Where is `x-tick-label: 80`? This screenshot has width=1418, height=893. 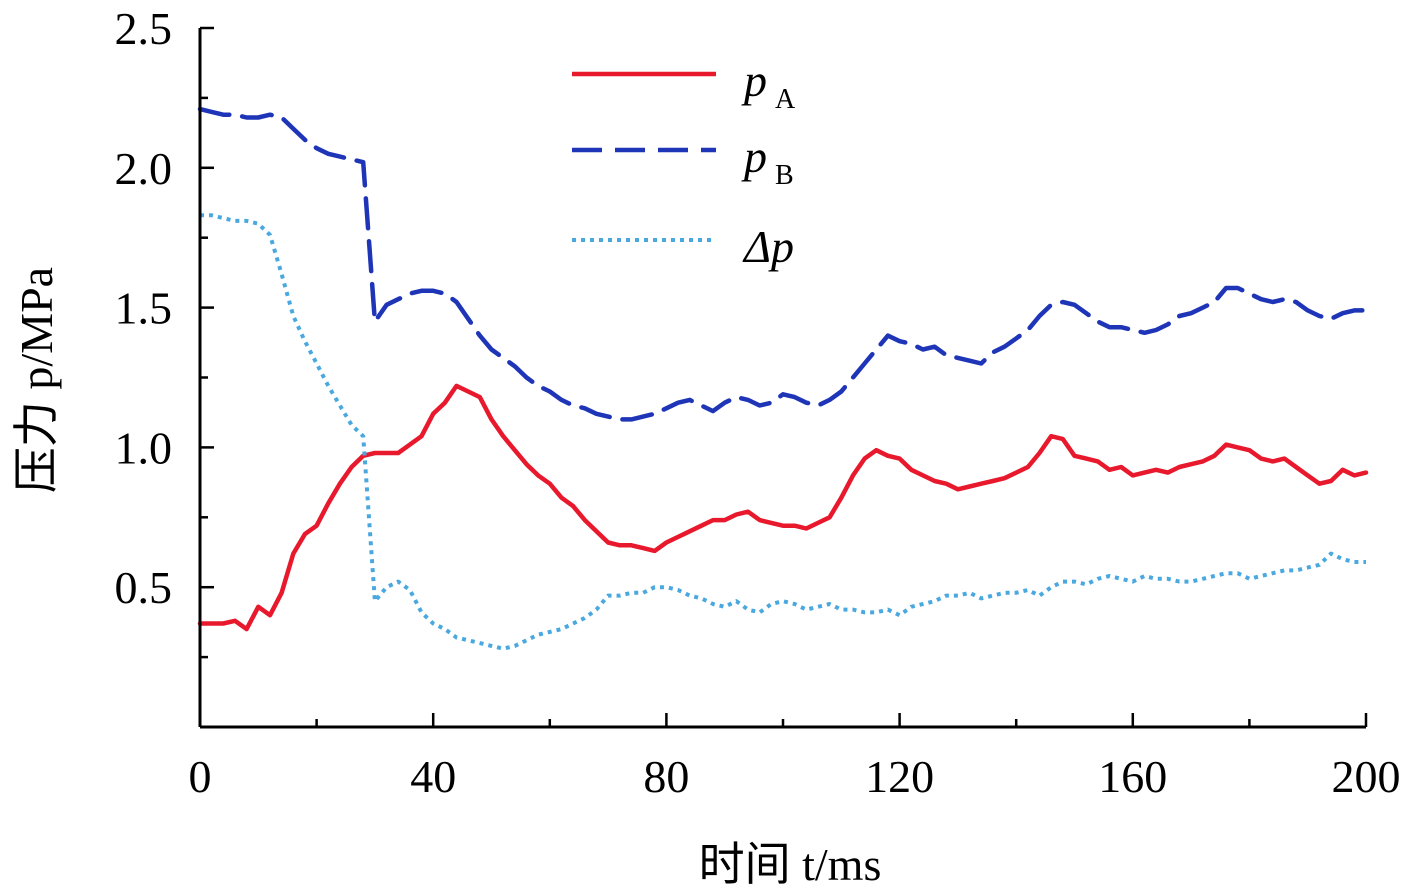 x-tick-label: 80 is located at coordinates (666, 776).